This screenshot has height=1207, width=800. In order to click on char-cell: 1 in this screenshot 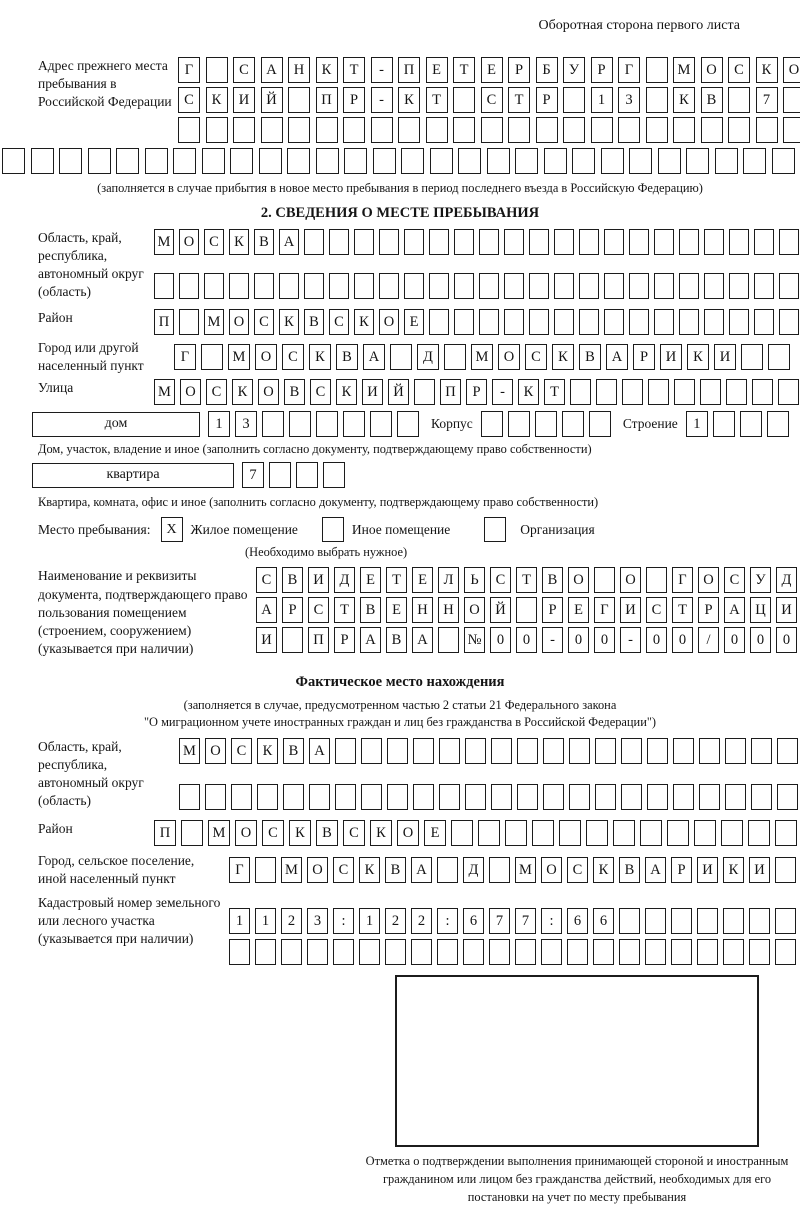, I will do `click(219, 424)`.